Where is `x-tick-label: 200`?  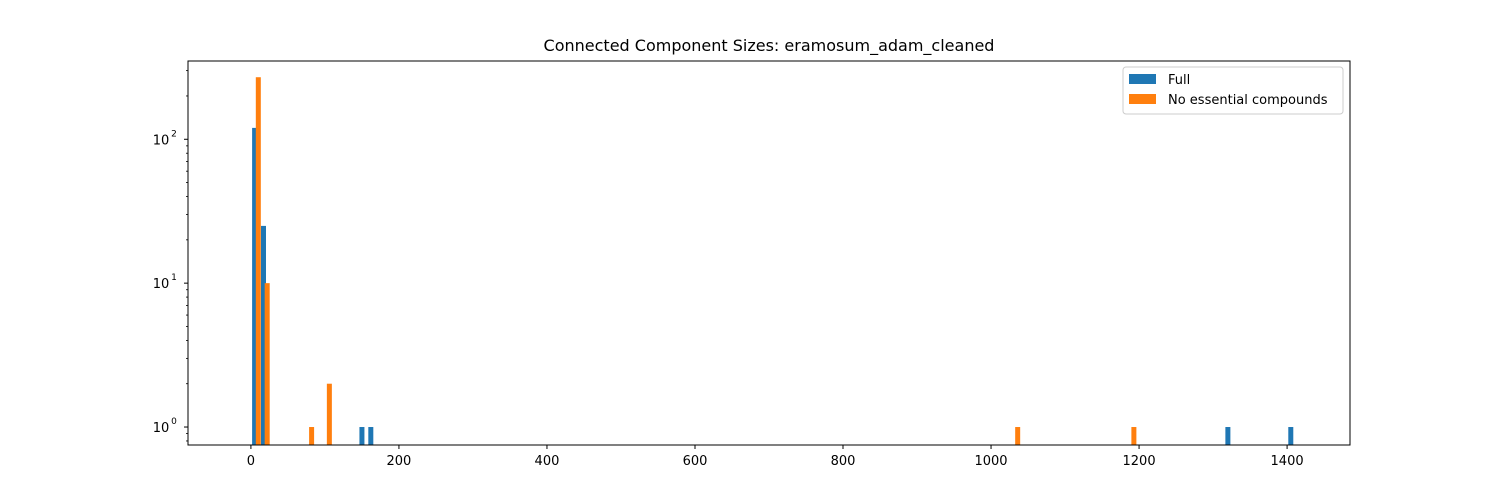 x-tick-label: 200 is located at coordinates (399, 461).